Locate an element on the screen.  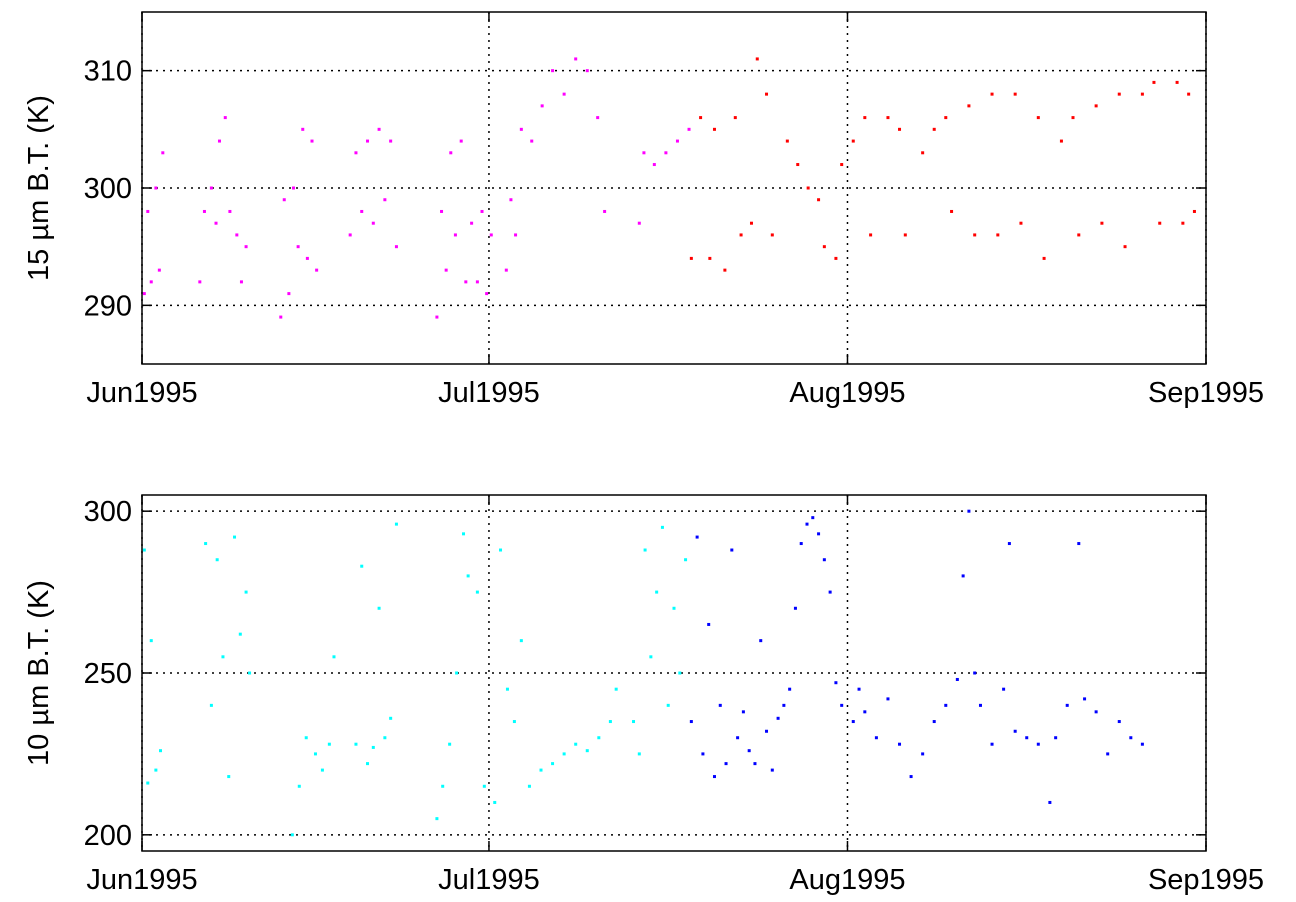
y-tick-label: 300 is located at coordinates (108, 189).